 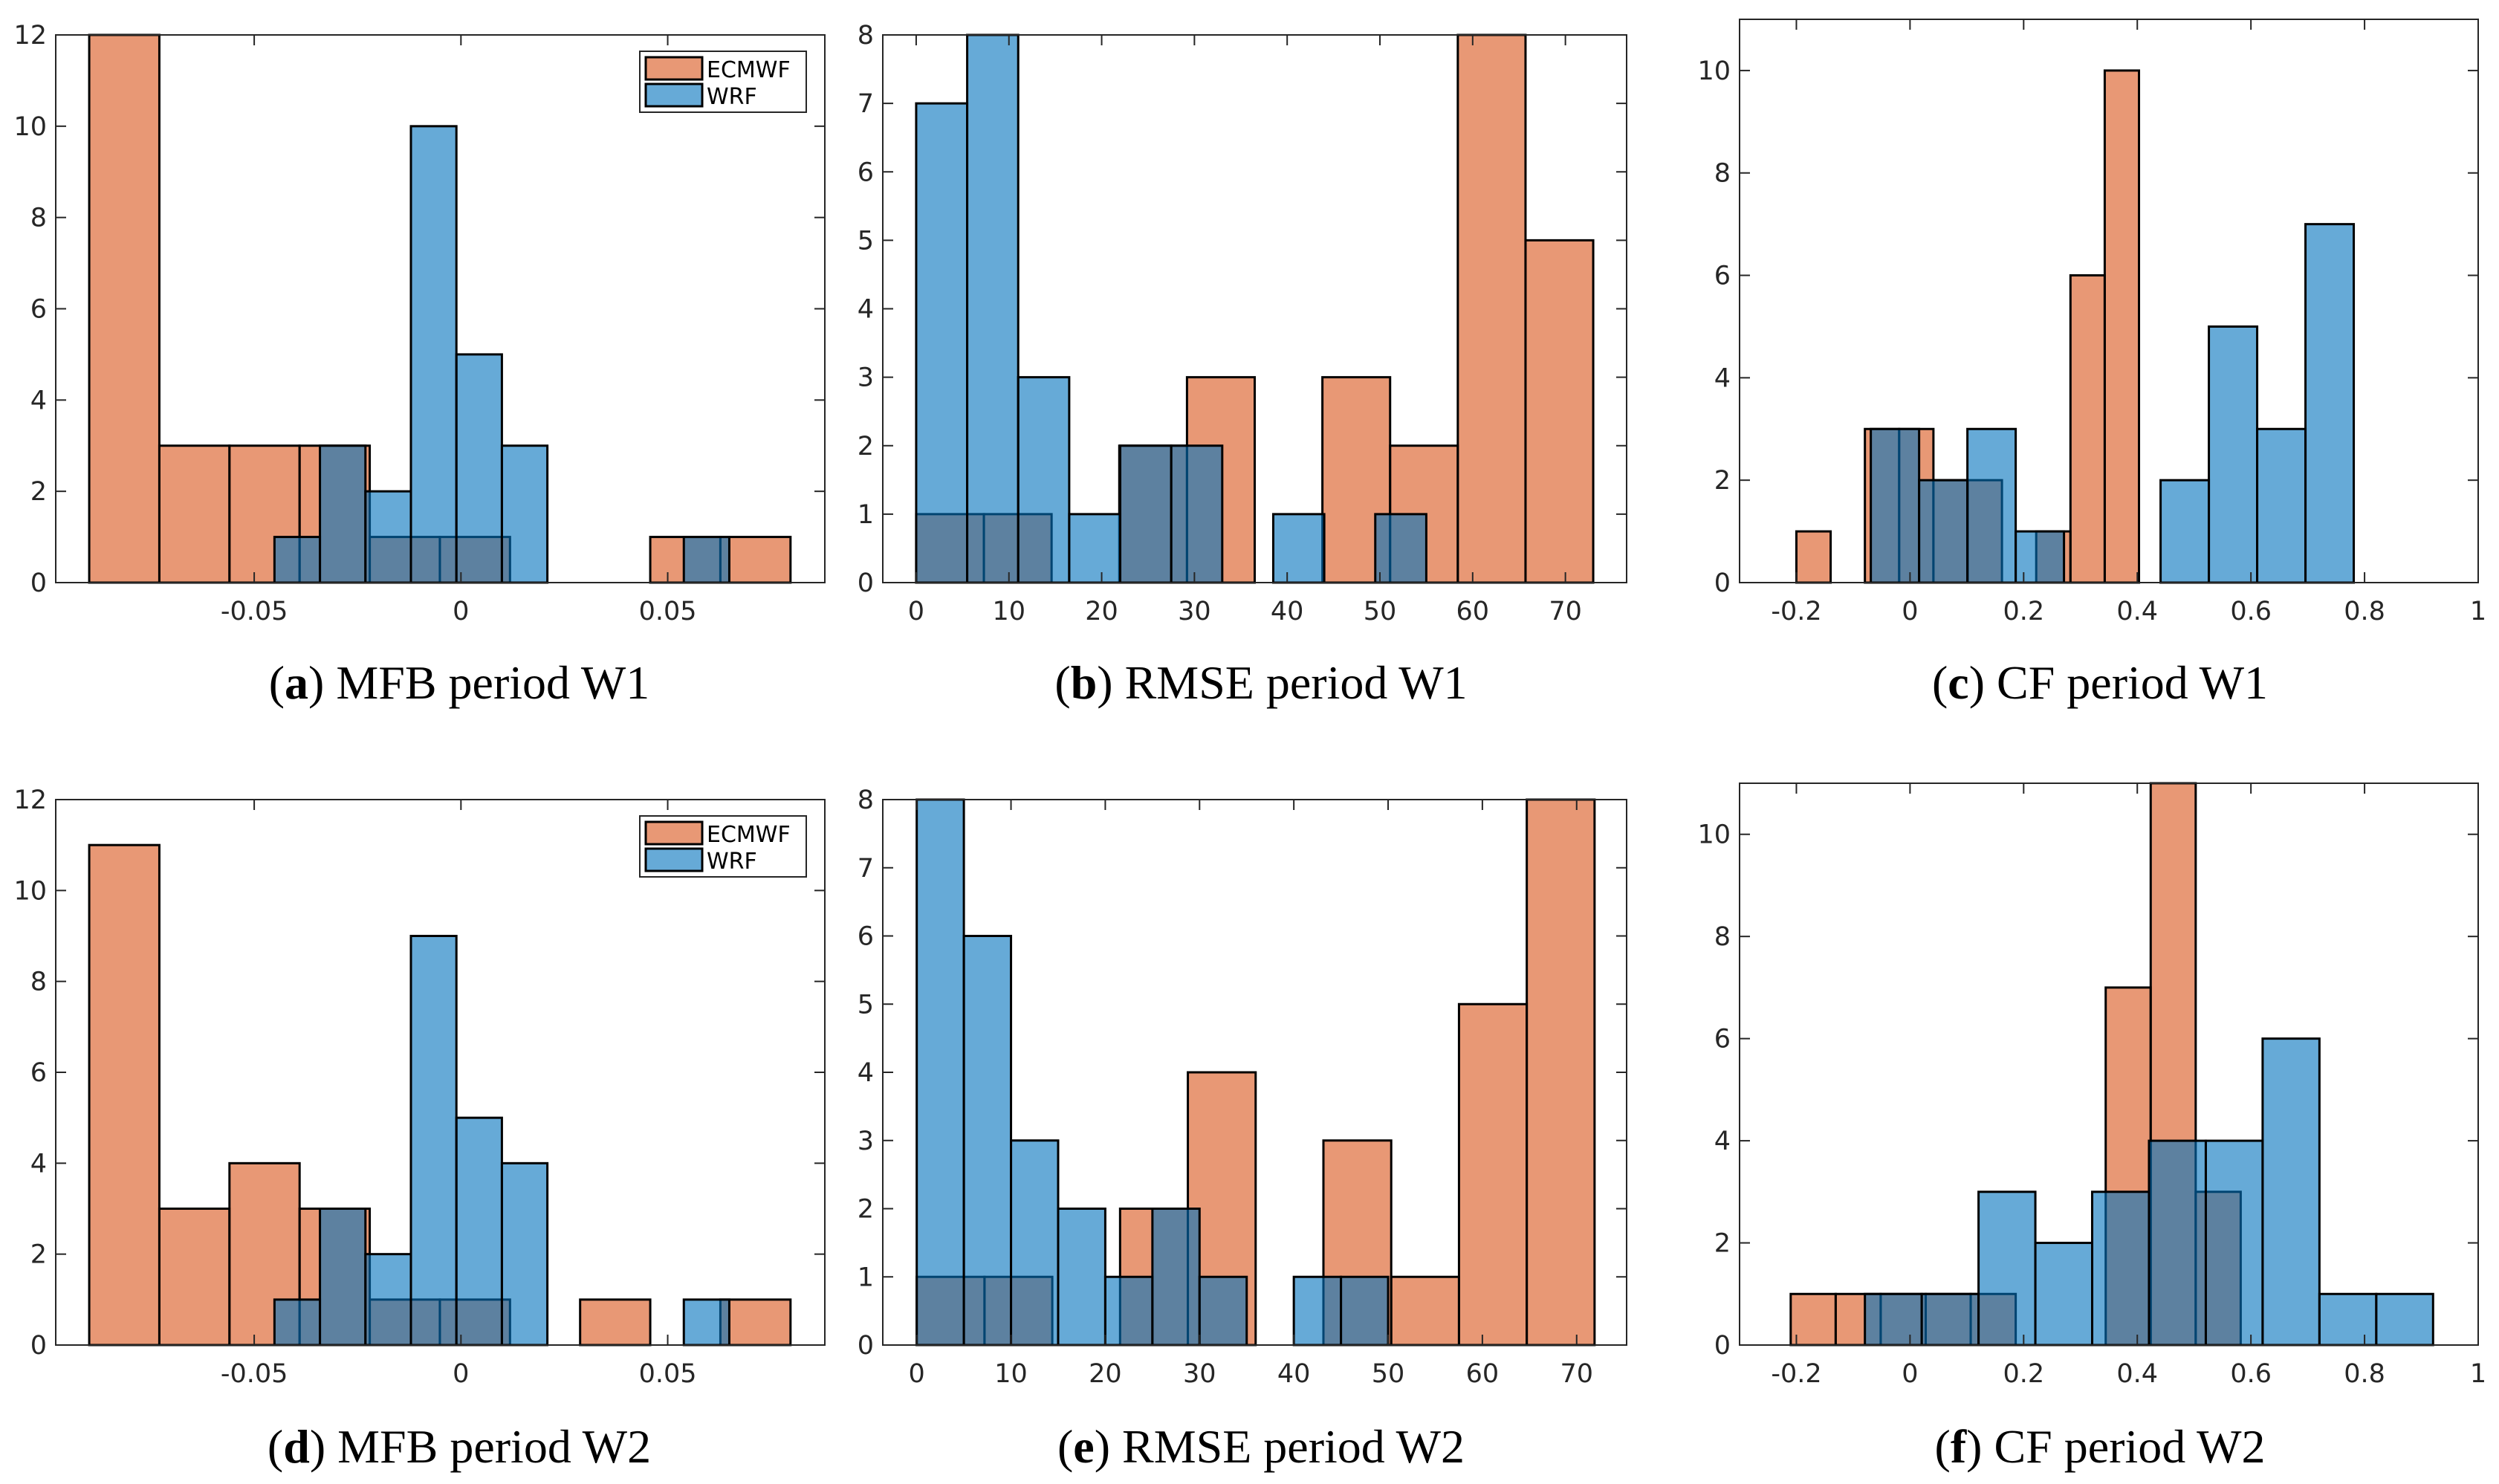 I want to click on x-tick-label: 40, so click(x=1287, y=611).